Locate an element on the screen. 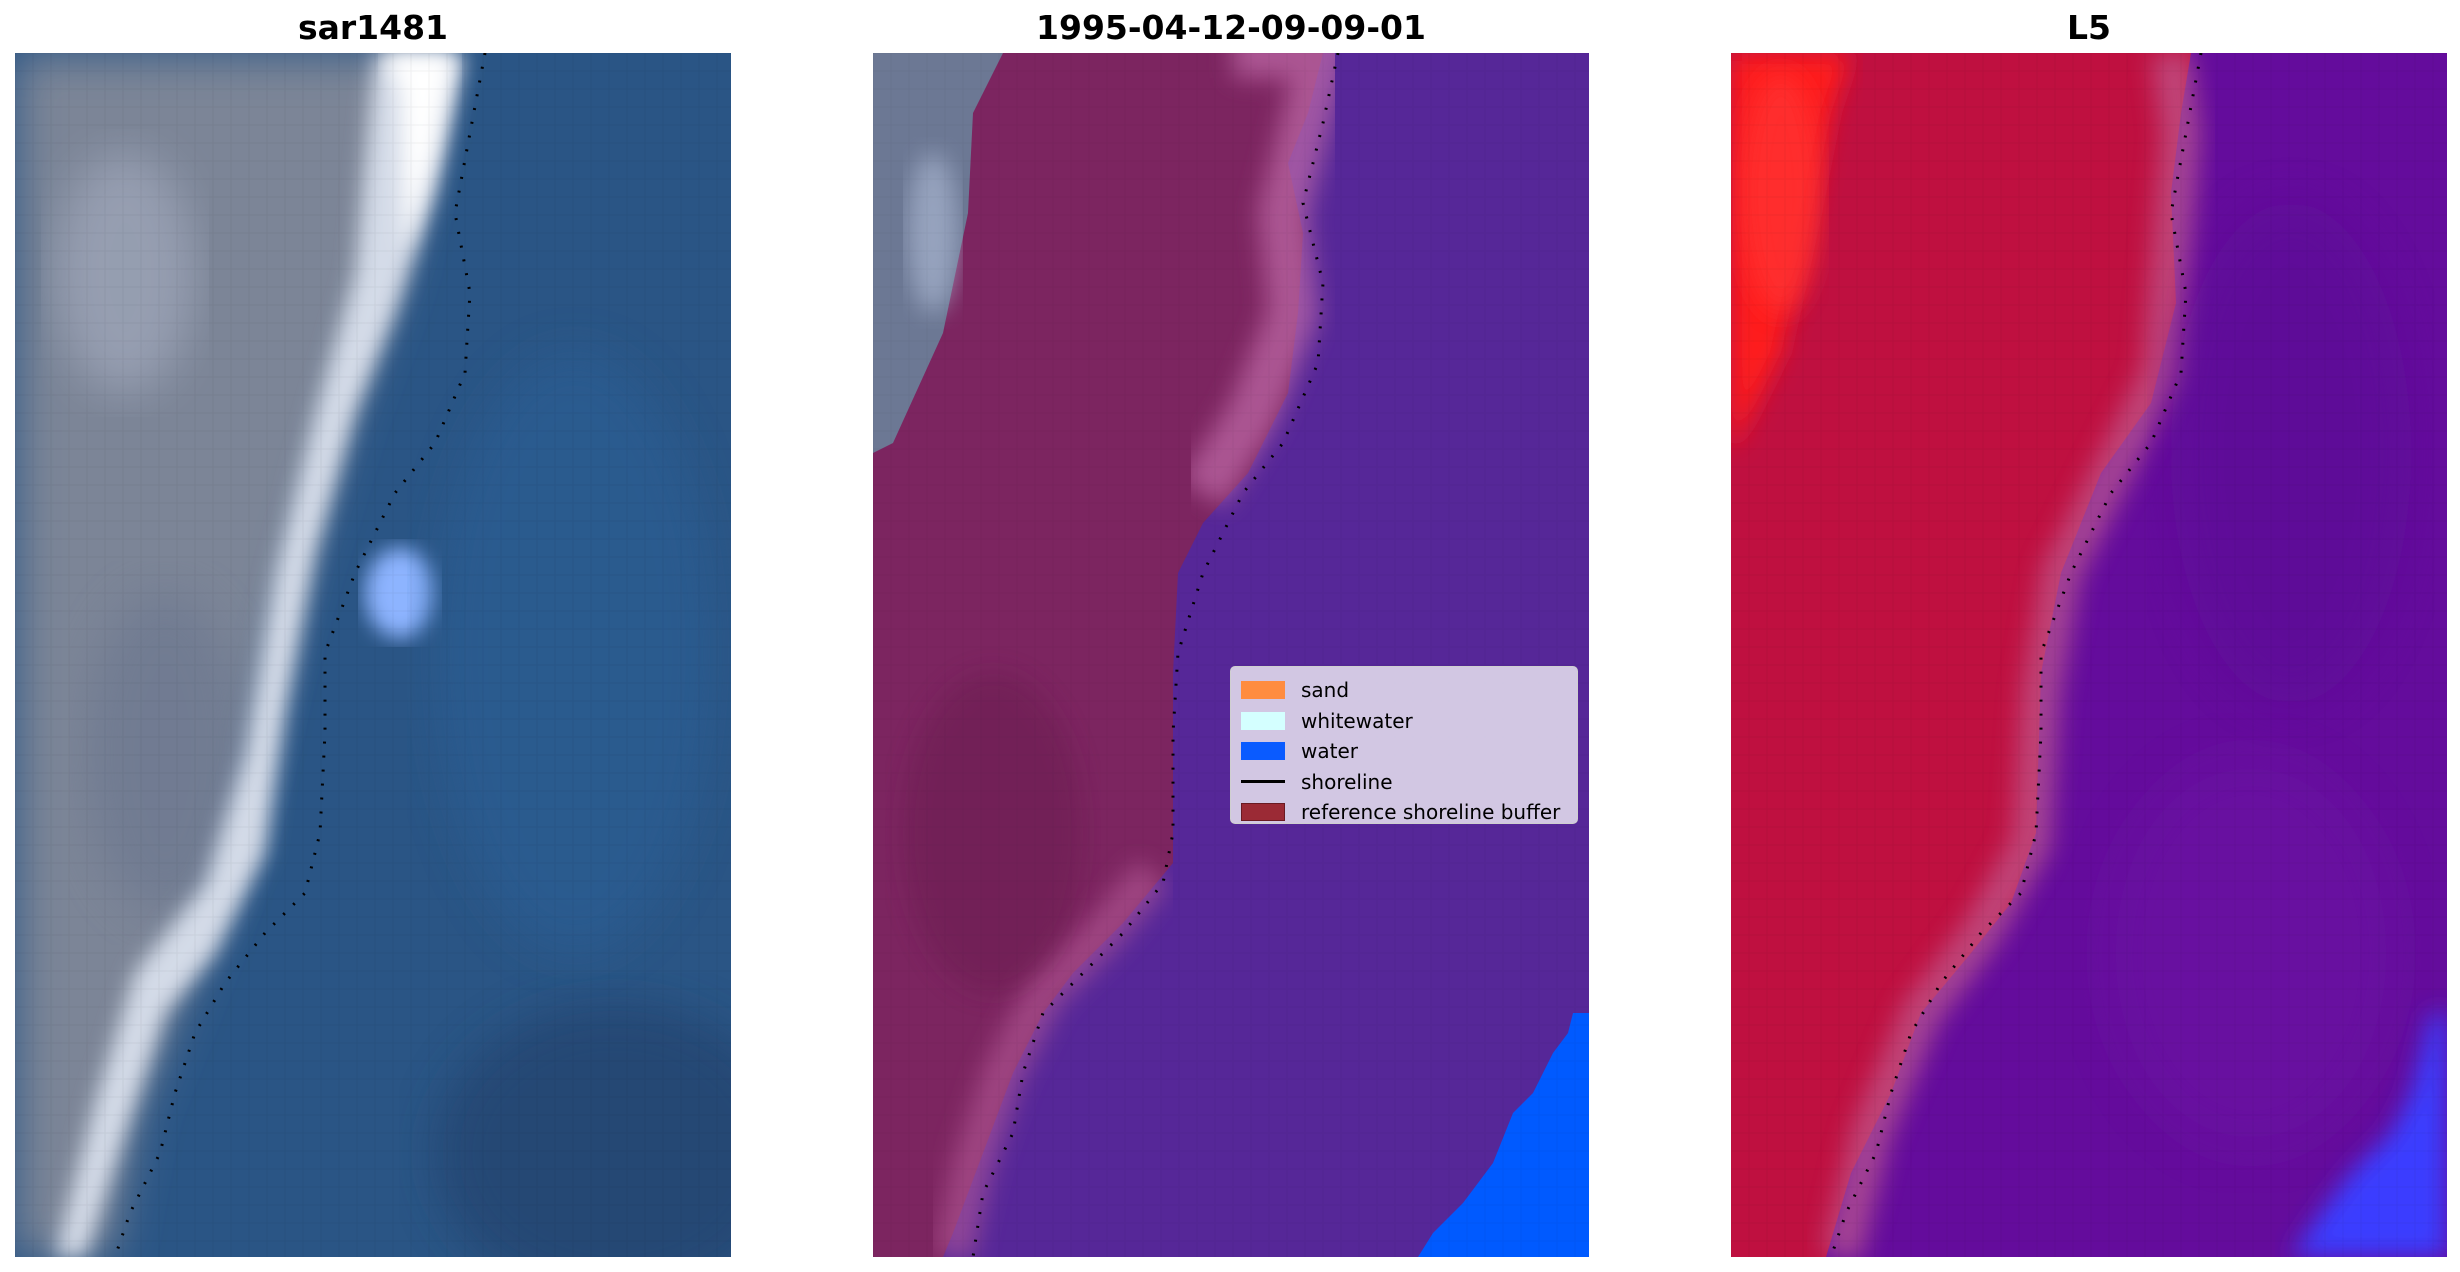 The image size is (2460, 1272). legend-item-whitewater: whitewater is located at coordinates (1404, 721).